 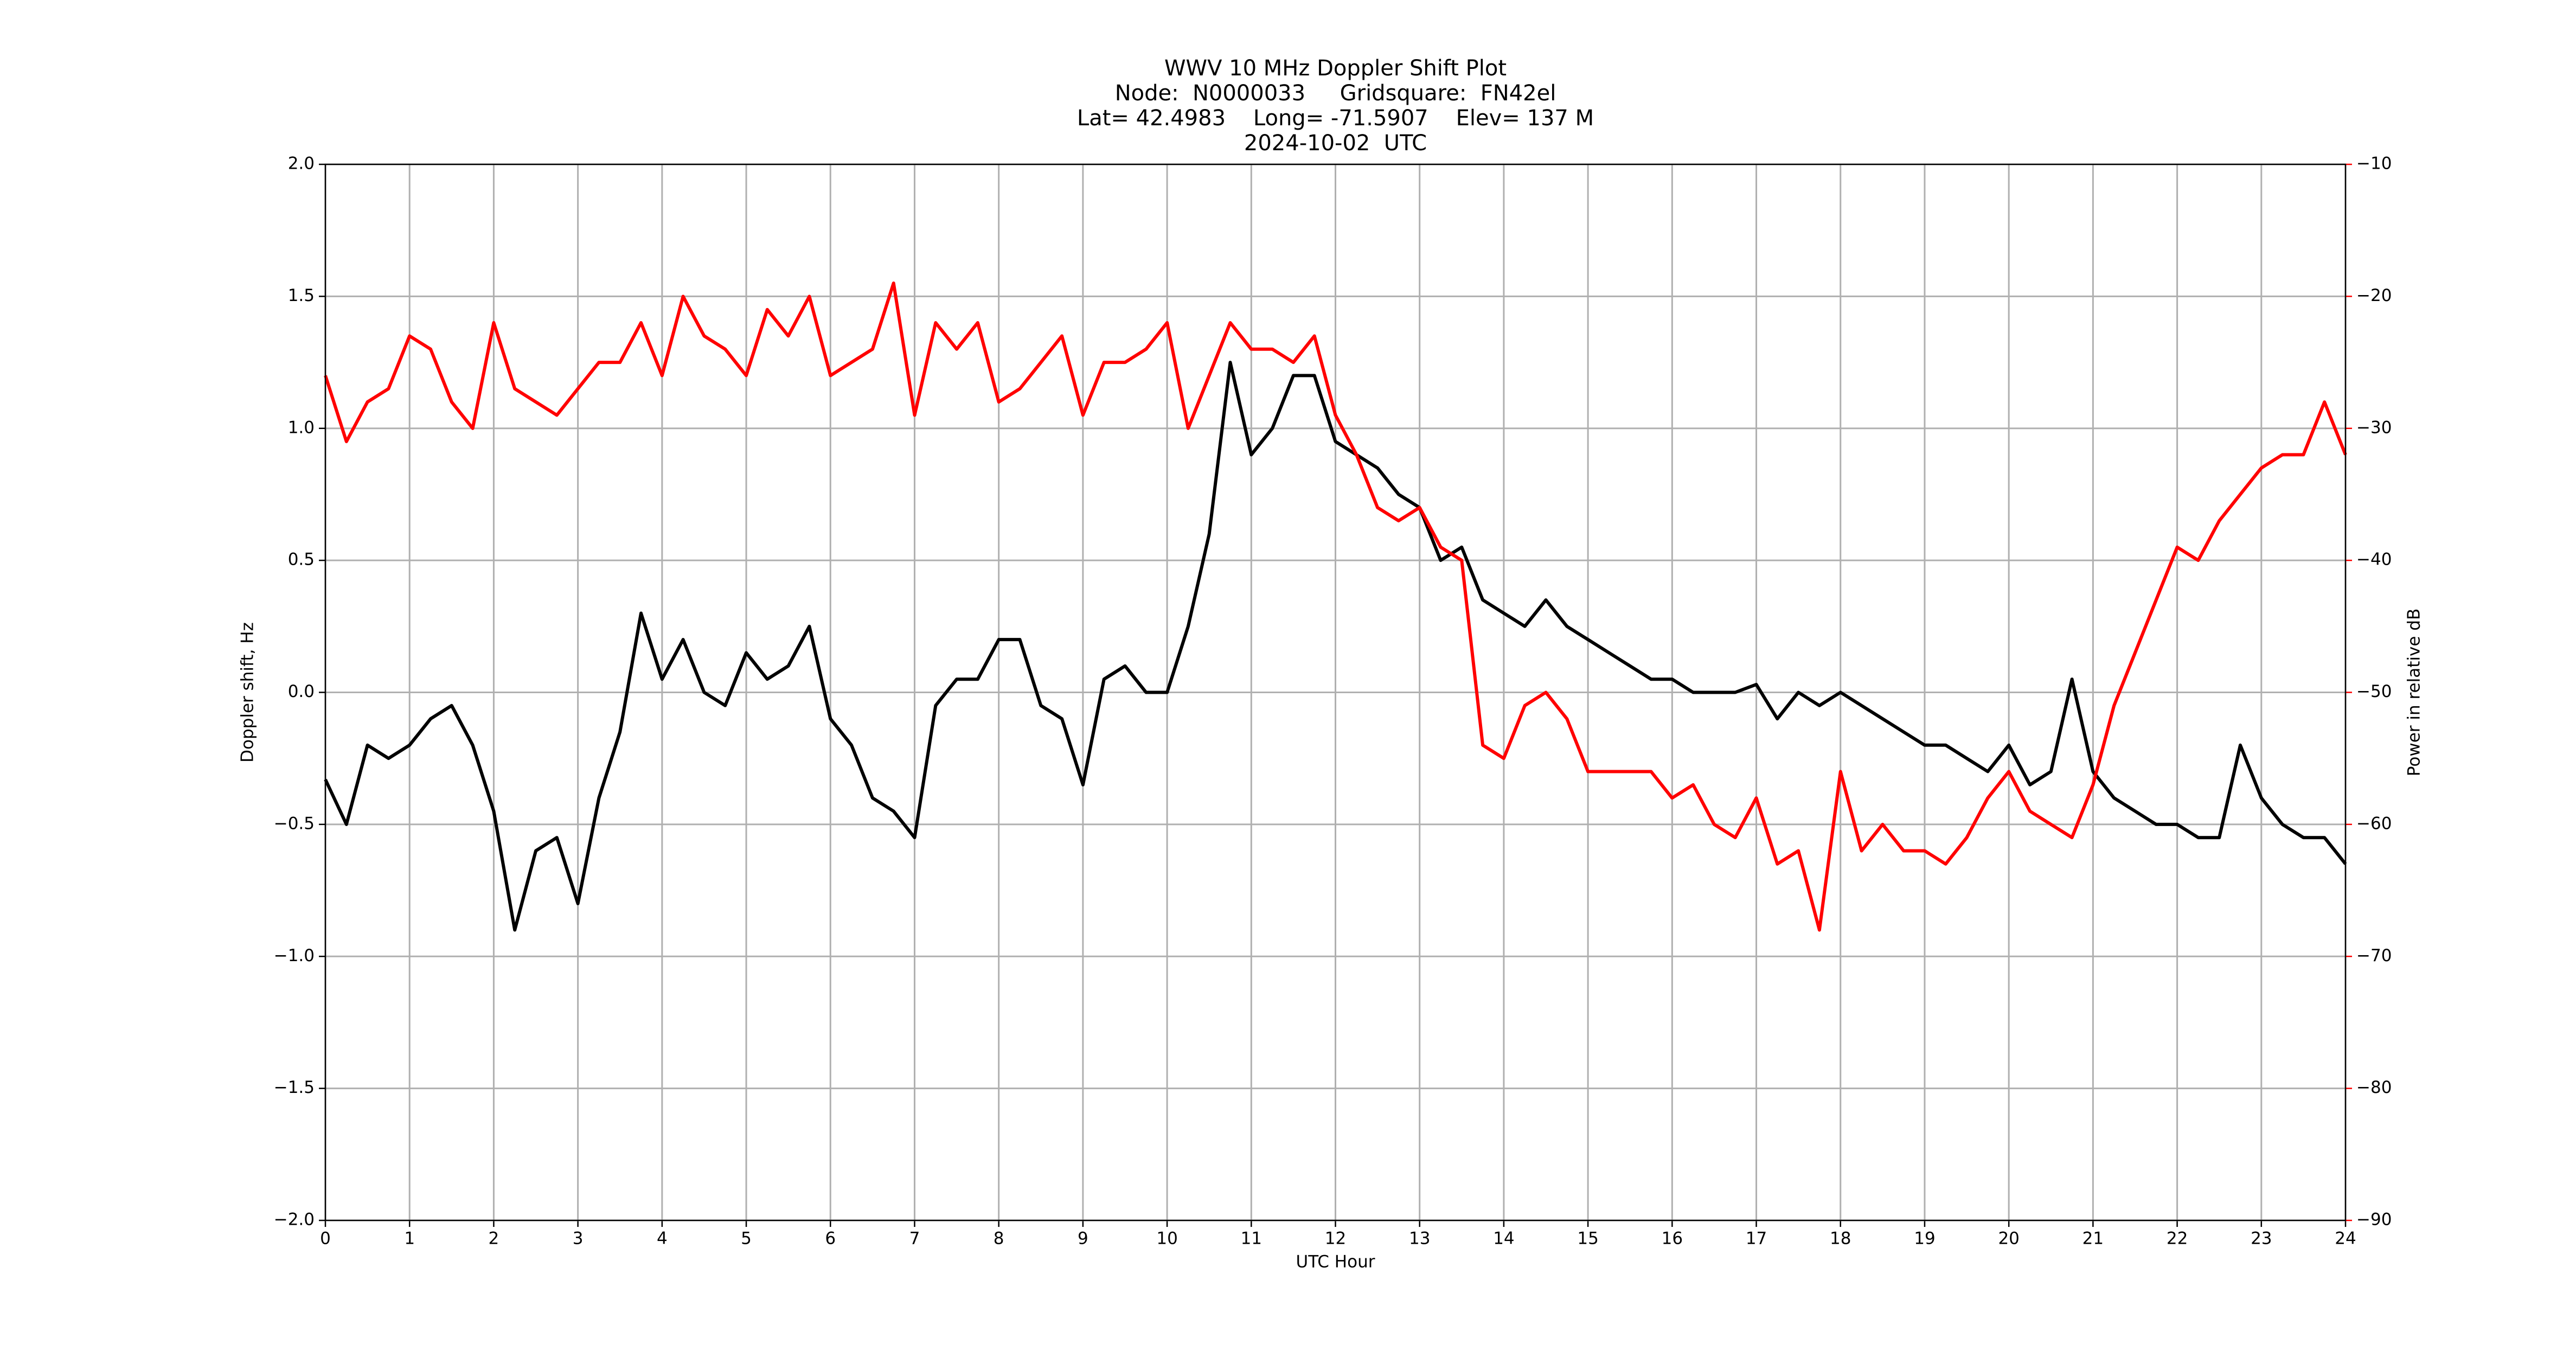 What do you see at coordinates (294, 1220) in the screenshot?
I see `y-tick-label: −2.0` at bounding box center [294, 1220].